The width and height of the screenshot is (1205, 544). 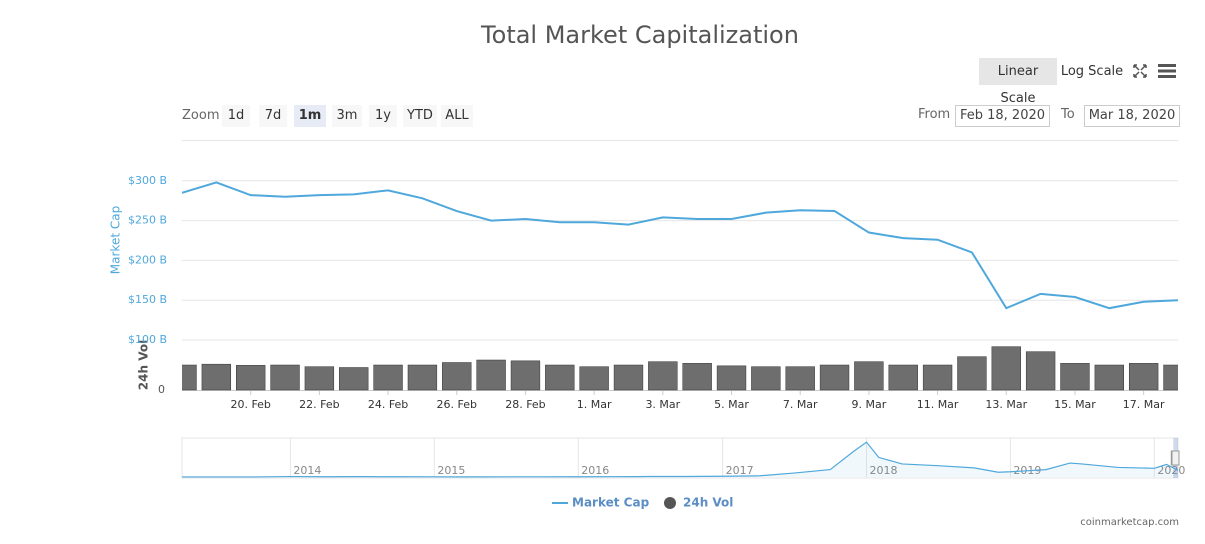 What do you see at coordinates (800, 404) in the screenshot?
I see `x-tick-label: 7. Mar` at bounding box center [800, 404].